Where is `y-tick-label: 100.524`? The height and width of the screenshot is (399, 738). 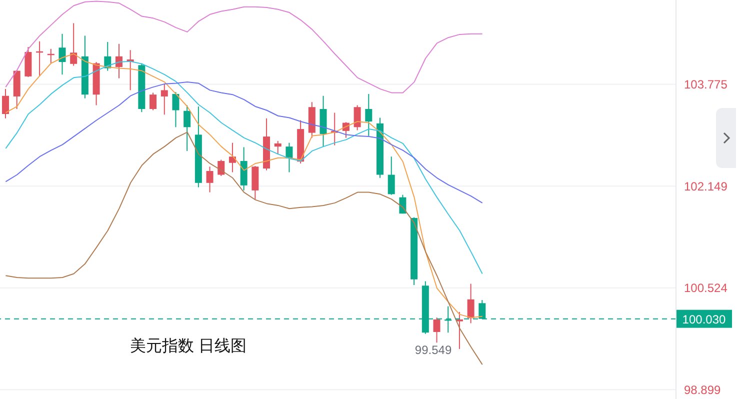
y-tick-label: 100.524 is located at coordinates (706, 288).